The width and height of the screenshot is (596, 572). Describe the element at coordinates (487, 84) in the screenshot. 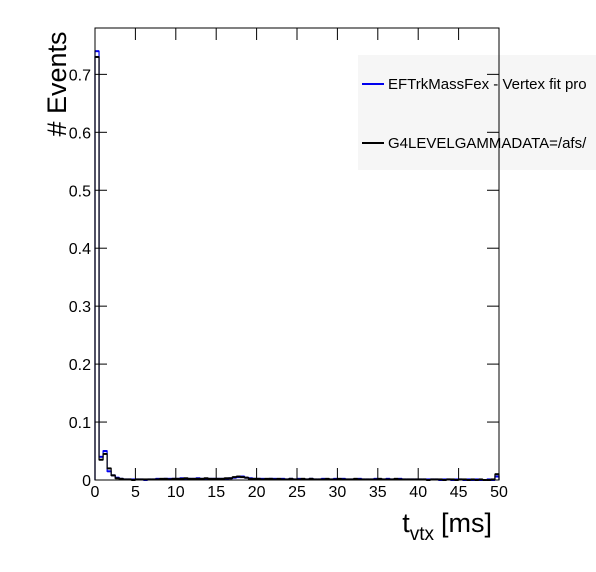

I see `legend-label: EFTrkMassFex - Vertex fit pro` at that location.